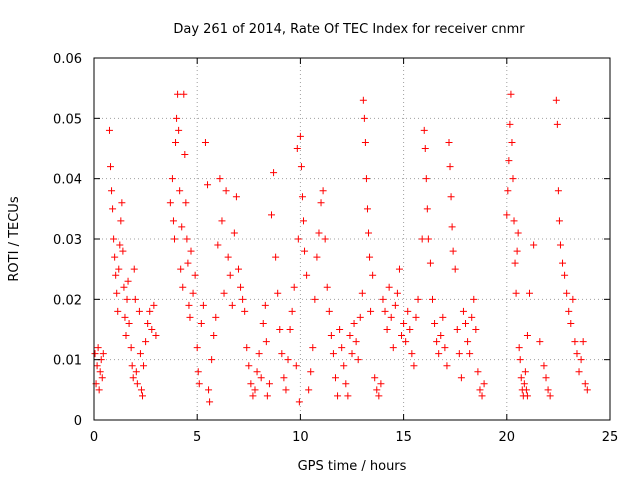 The height and width of the screenshot is (480, 640). I want to click on x-tick-label: 15, so click(403, 437).